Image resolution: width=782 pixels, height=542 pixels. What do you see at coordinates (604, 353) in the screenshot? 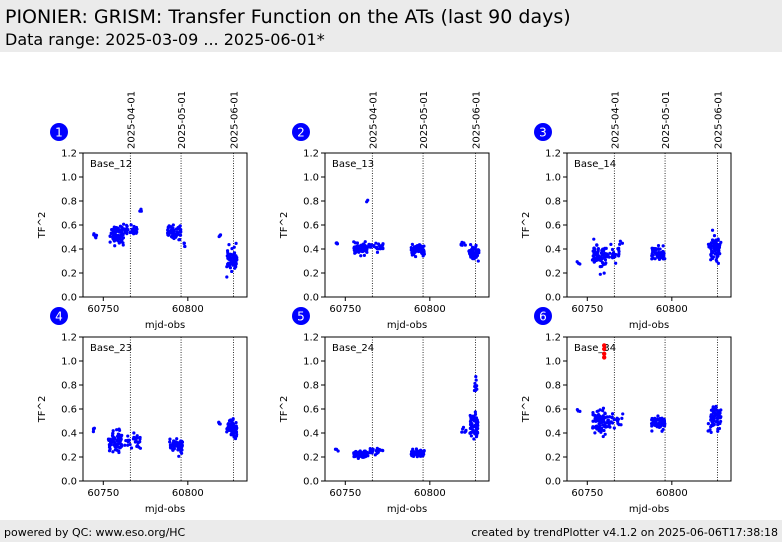
I see `outlier-point` at bounding box center [604, 353].